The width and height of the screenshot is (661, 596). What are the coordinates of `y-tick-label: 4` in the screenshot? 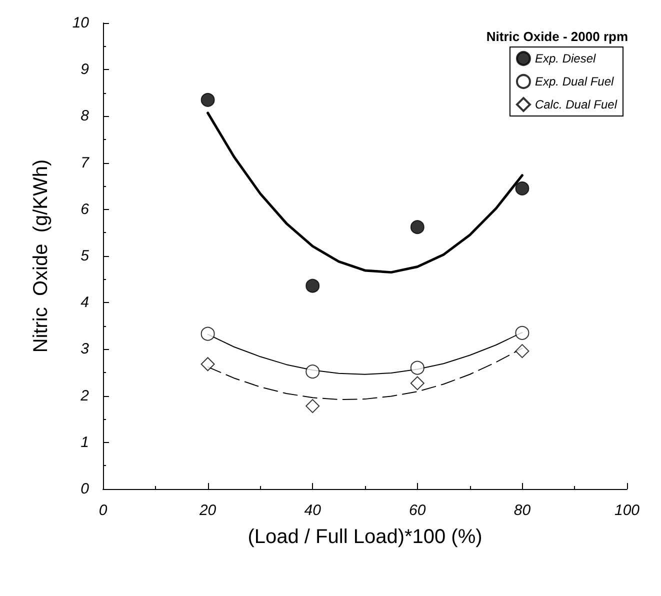 It's located at (84, 303).